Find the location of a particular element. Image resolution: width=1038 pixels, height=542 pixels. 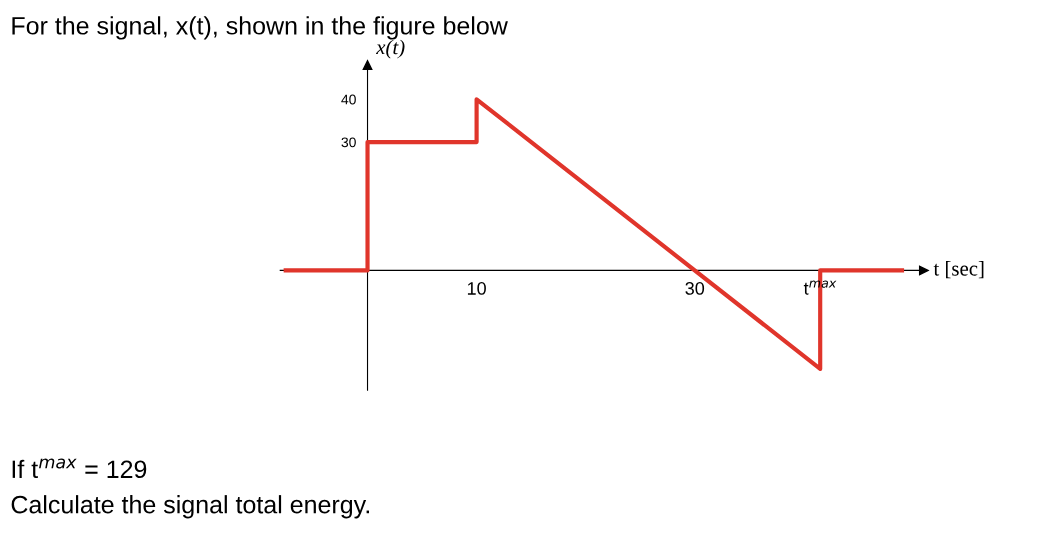

chart-title: For the signal, x(t), shown in the figure below is located at coordinates (260, 28).